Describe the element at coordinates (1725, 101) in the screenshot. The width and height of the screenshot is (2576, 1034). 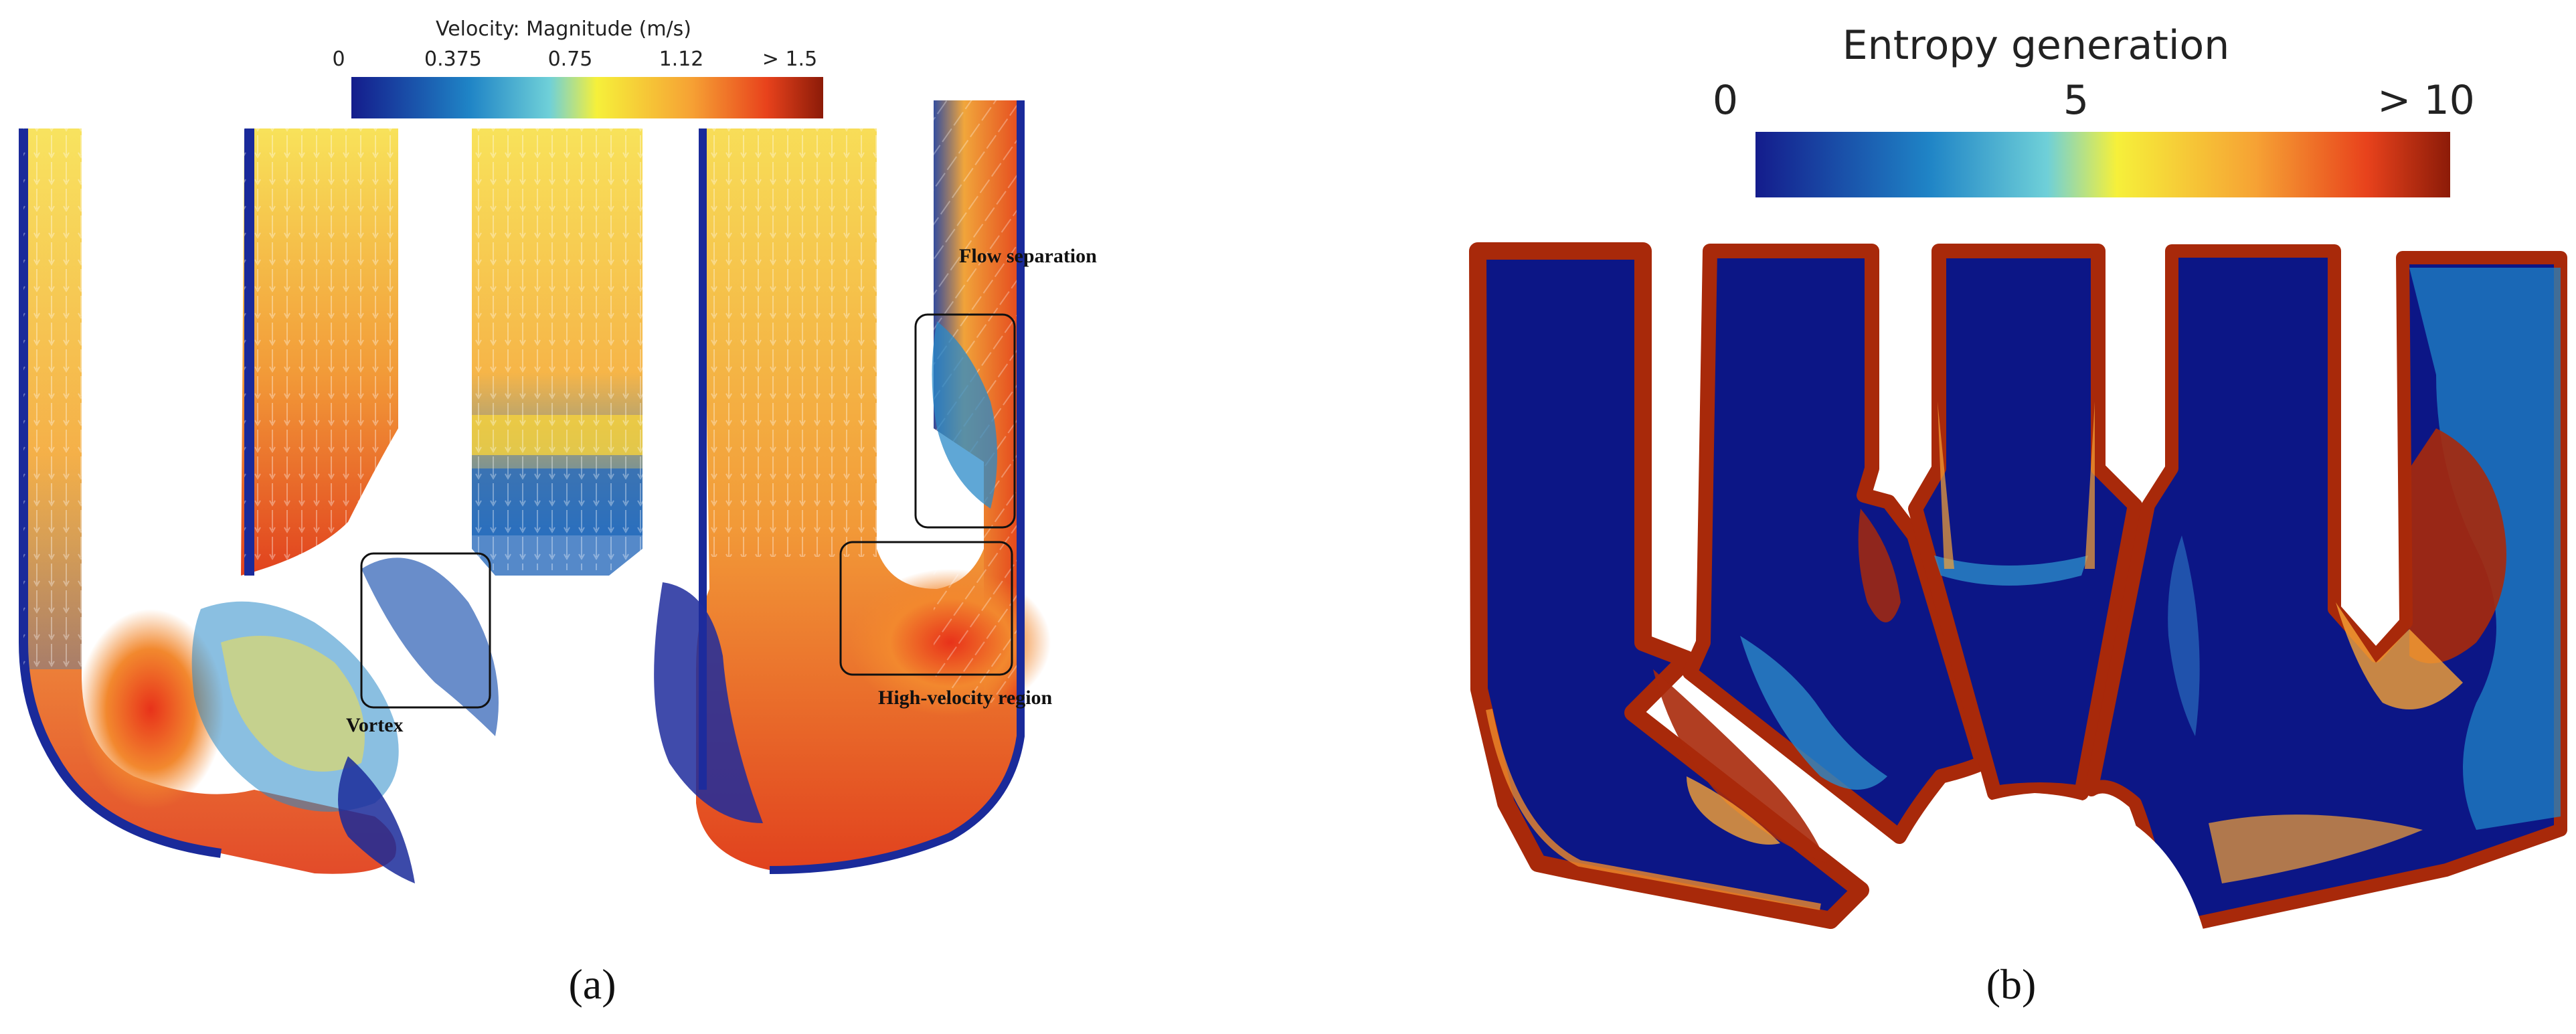
I see `entropy-tick-0: 0` at that location.